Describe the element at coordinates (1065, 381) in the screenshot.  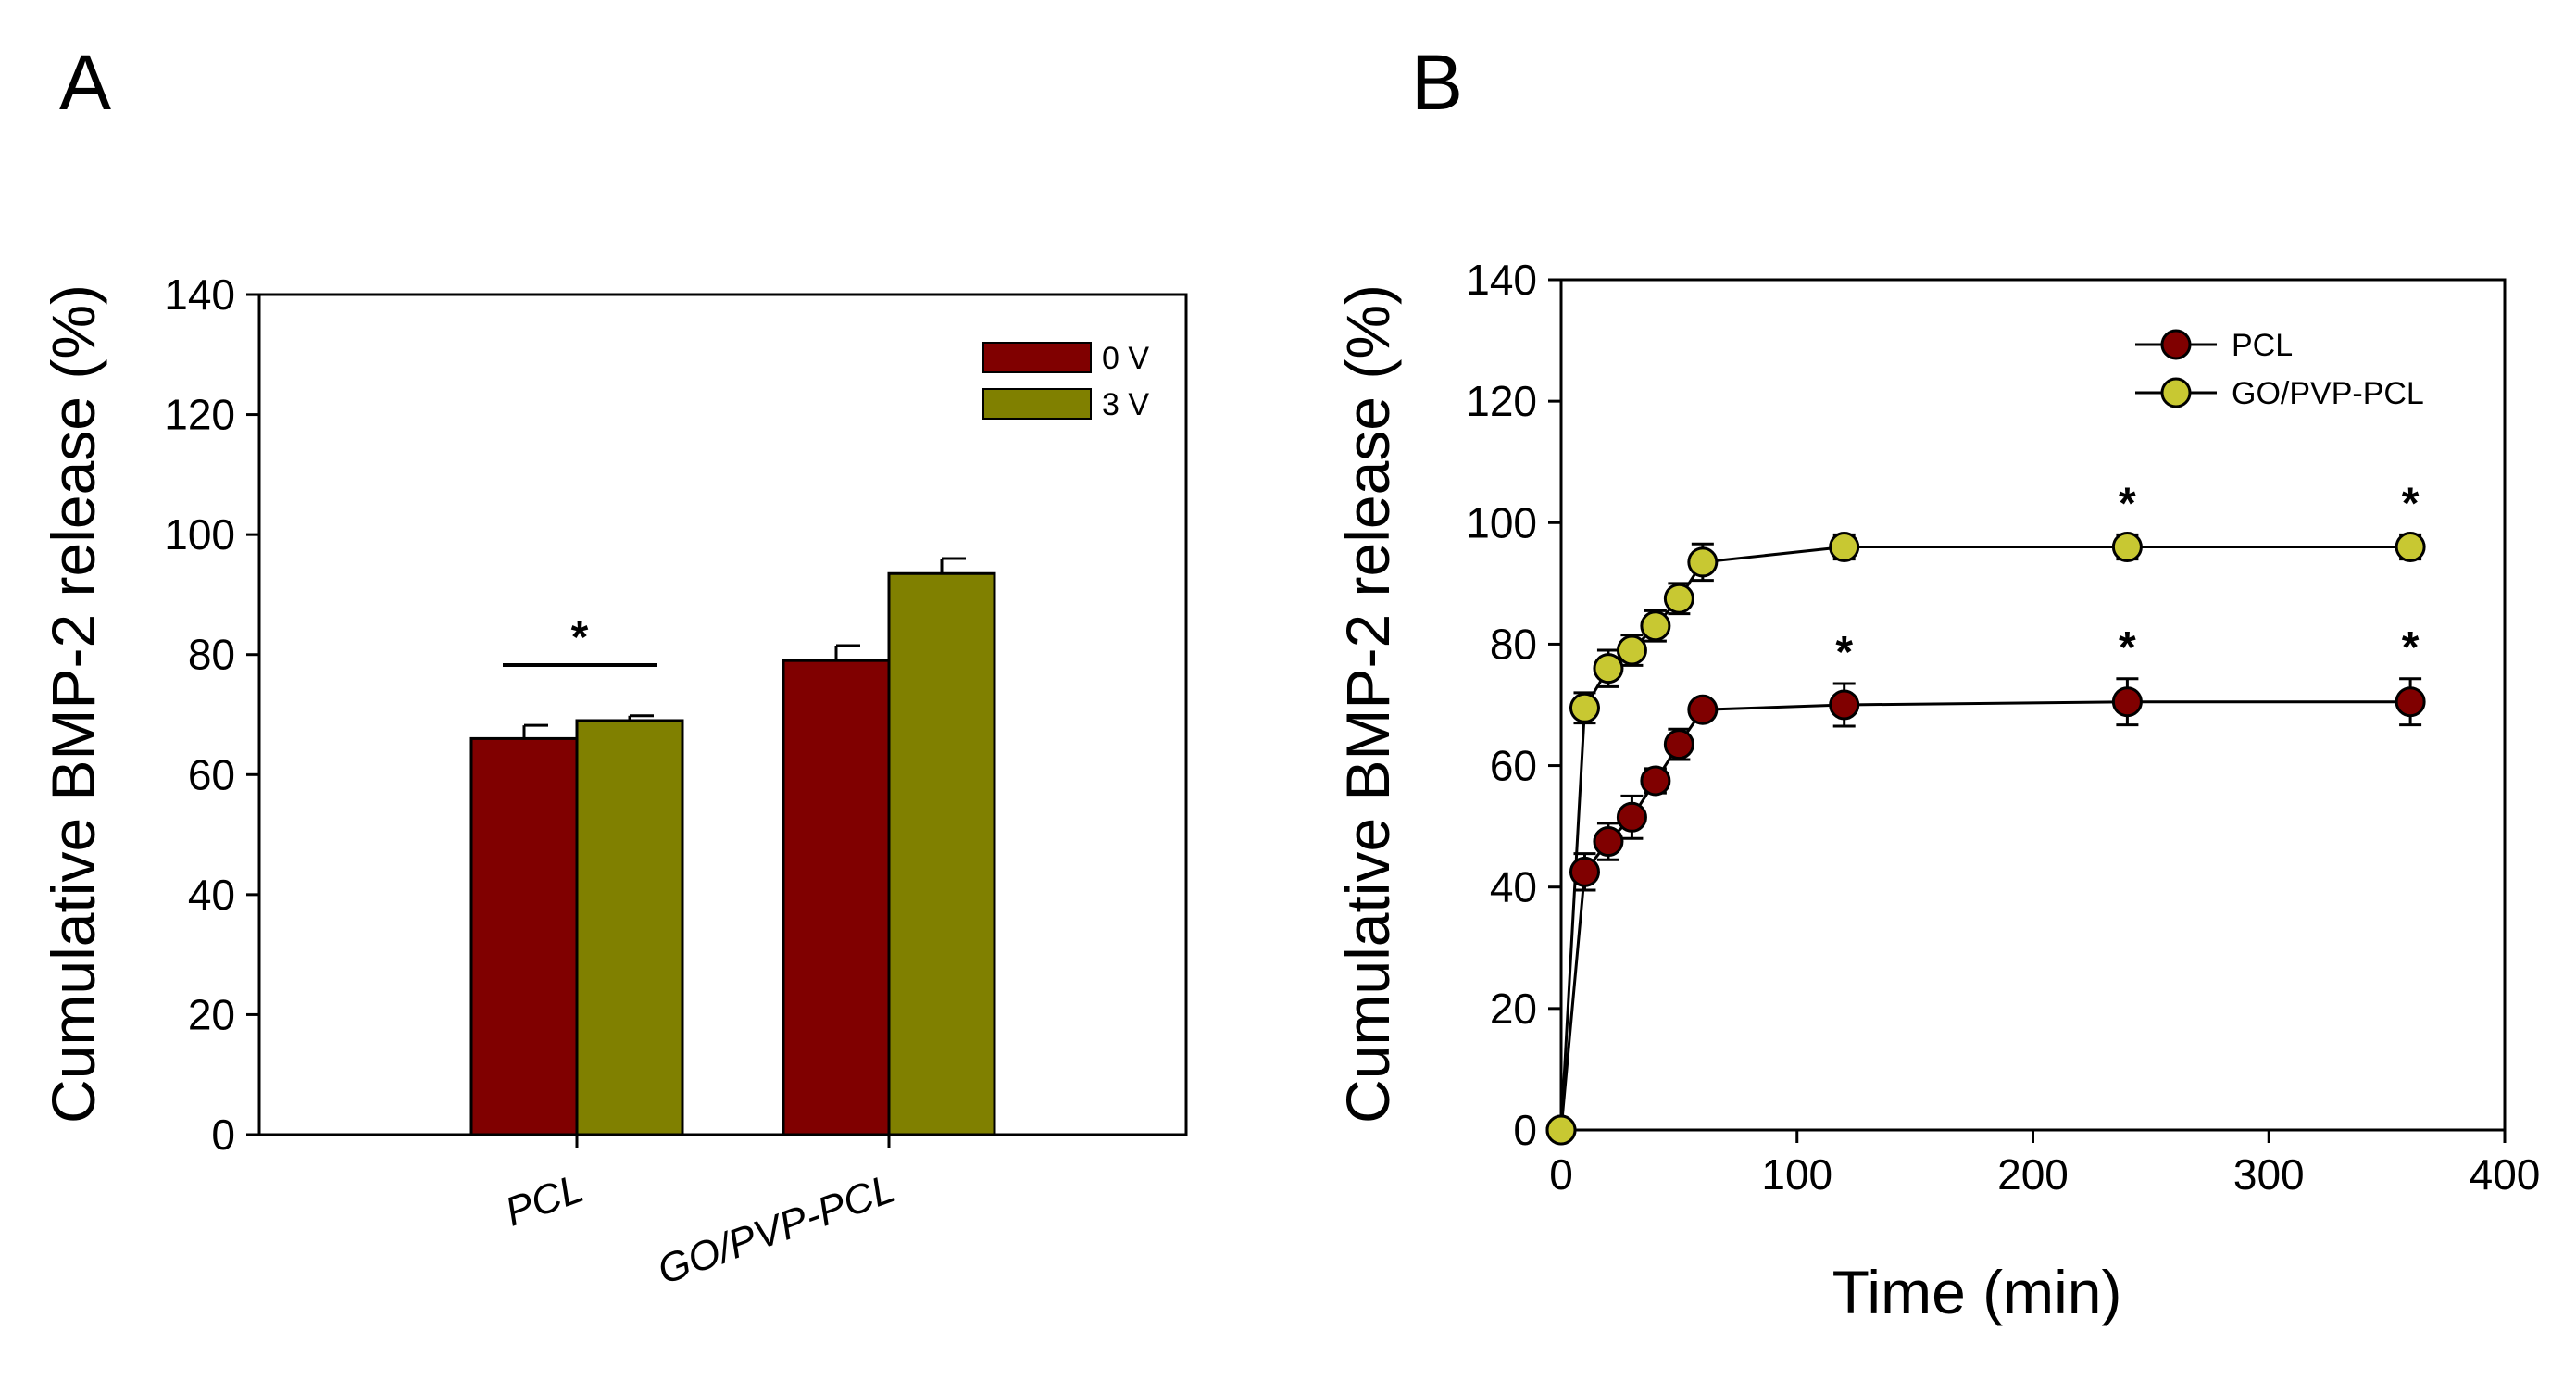
I see `panel-a-legend: 0 V 3 V` at that location.